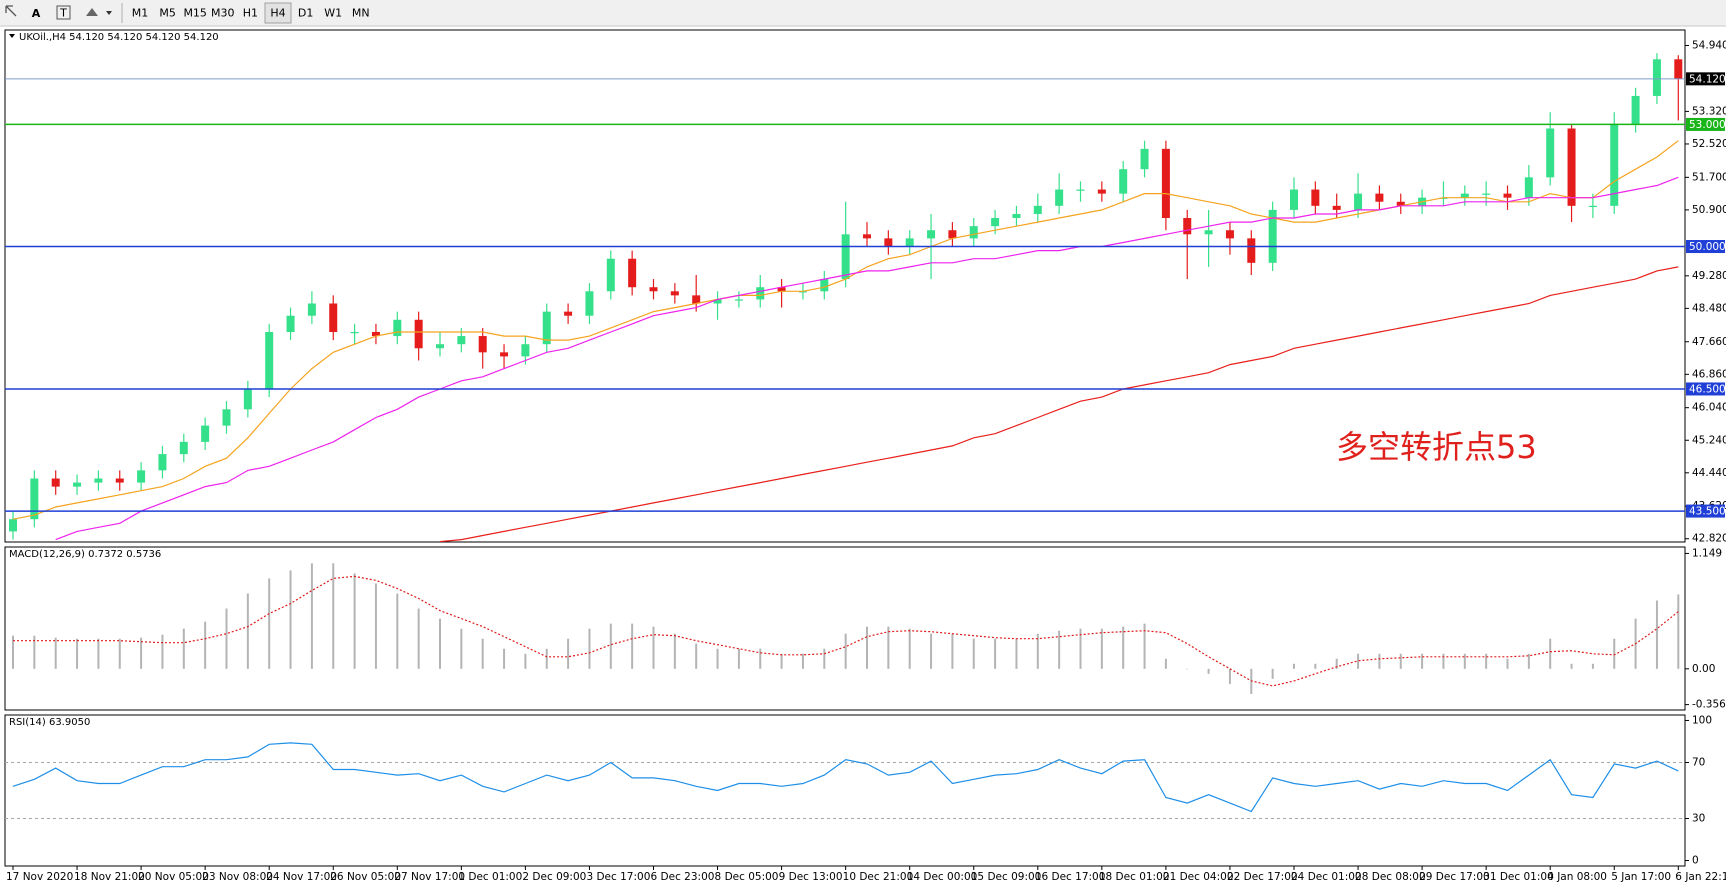  What do you see at coordinates (878, 877) in the screenshot?
I see `x-tick-label: 10 Dec 21:00` at bounding box center [878, 877].